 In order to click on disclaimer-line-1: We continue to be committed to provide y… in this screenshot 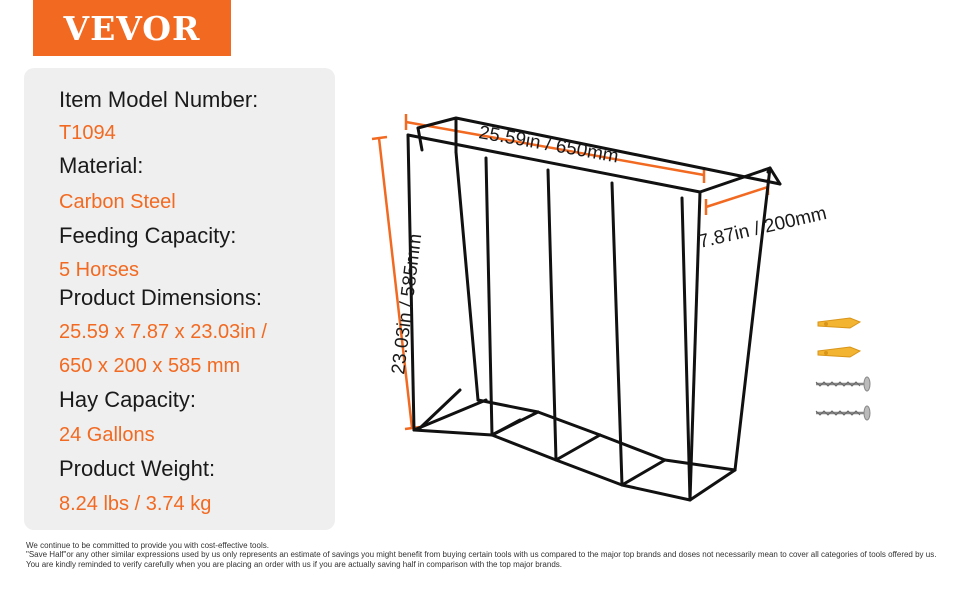, I will do `click(147, 545)`.